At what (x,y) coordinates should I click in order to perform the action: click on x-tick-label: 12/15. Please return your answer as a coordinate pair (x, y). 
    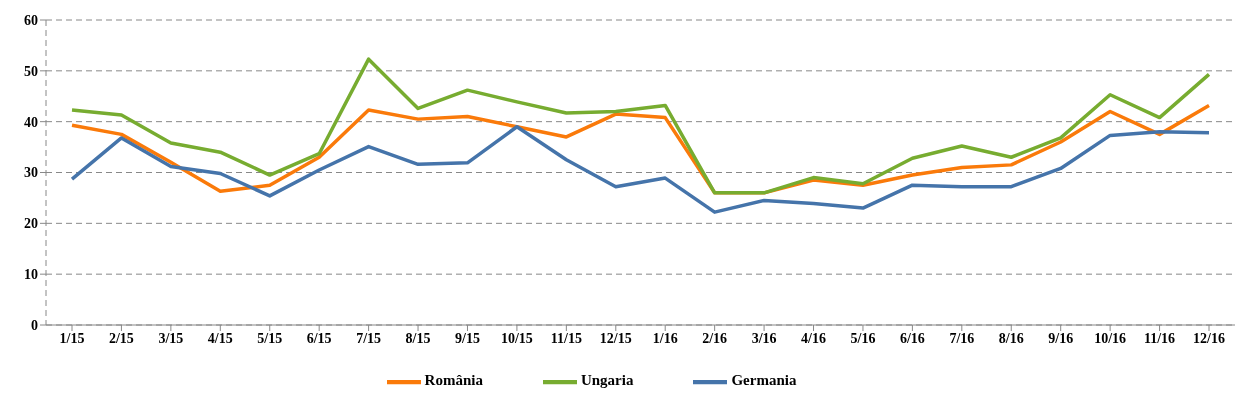
    Looking at the image, I should click on (615, 338).